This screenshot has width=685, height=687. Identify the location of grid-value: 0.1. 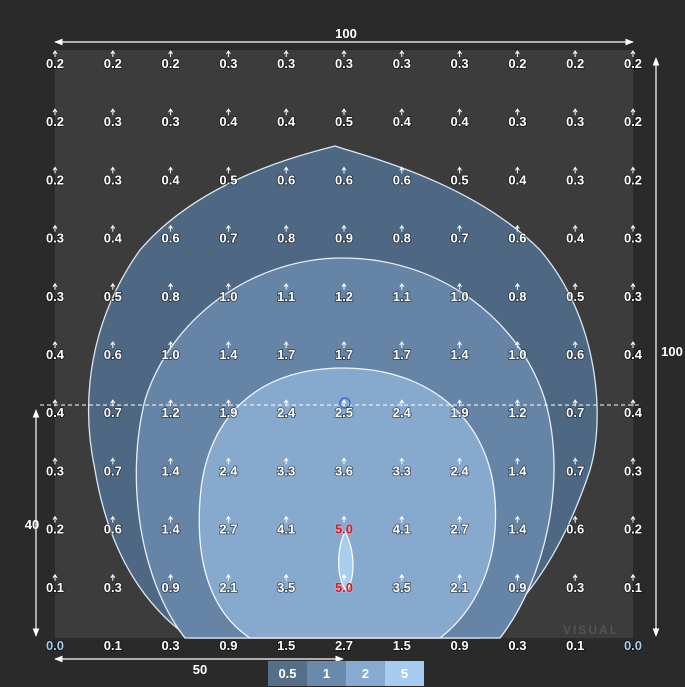
(113, 645).